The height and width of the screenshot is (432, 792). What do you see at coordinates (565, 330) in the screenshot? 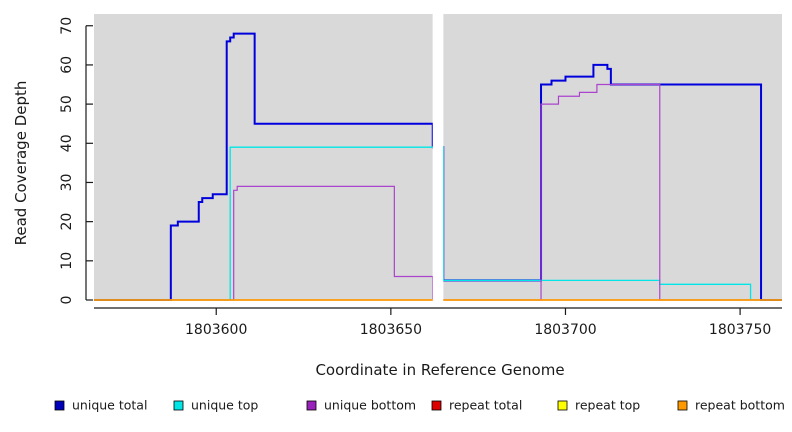
I see `x-tick-label: 1803700` at bounding box center [565, 330].